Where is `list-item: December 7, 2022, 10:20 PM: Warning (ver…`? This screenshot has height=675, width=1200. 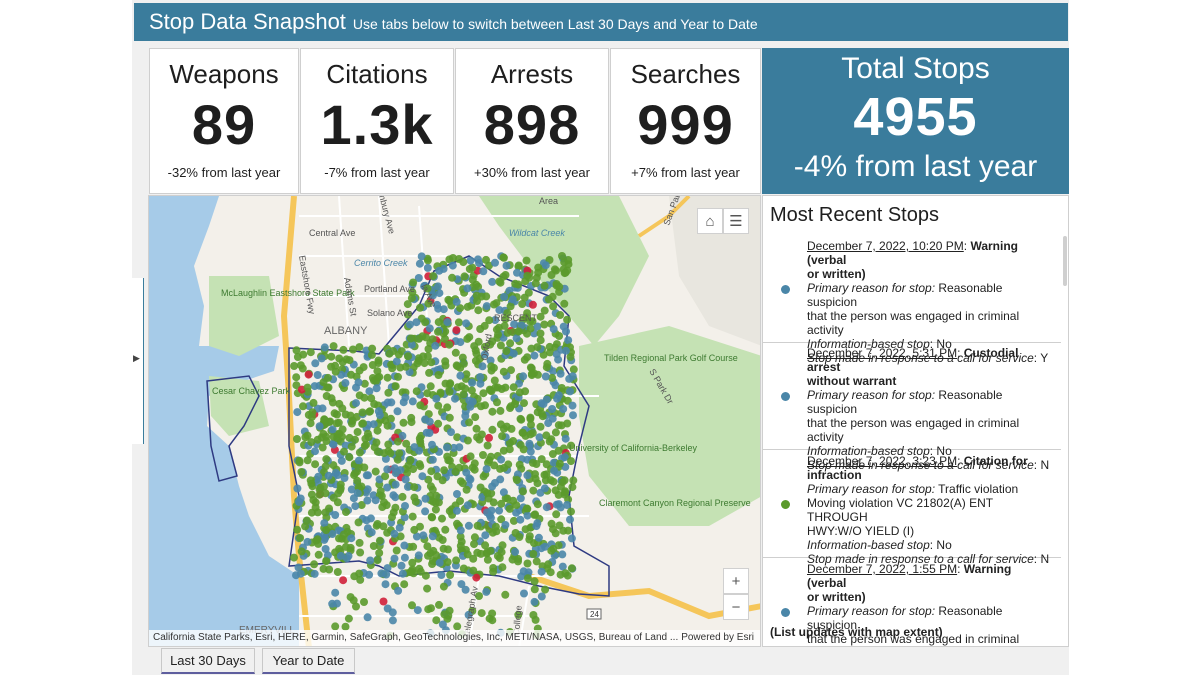 list-item: December 7, 2022, 10:20 PM: Warning (ver… is located at coordinates (912, 302).